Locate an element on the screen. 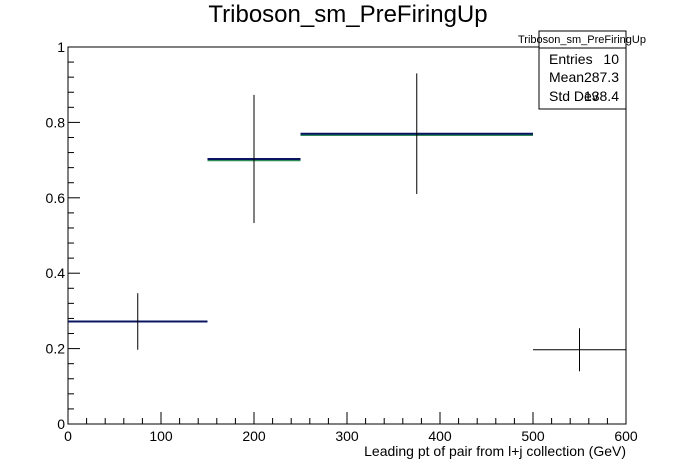 This screenshot has width=696, height=472. x-tick-label: 600 is located at coordinates (626, 436).